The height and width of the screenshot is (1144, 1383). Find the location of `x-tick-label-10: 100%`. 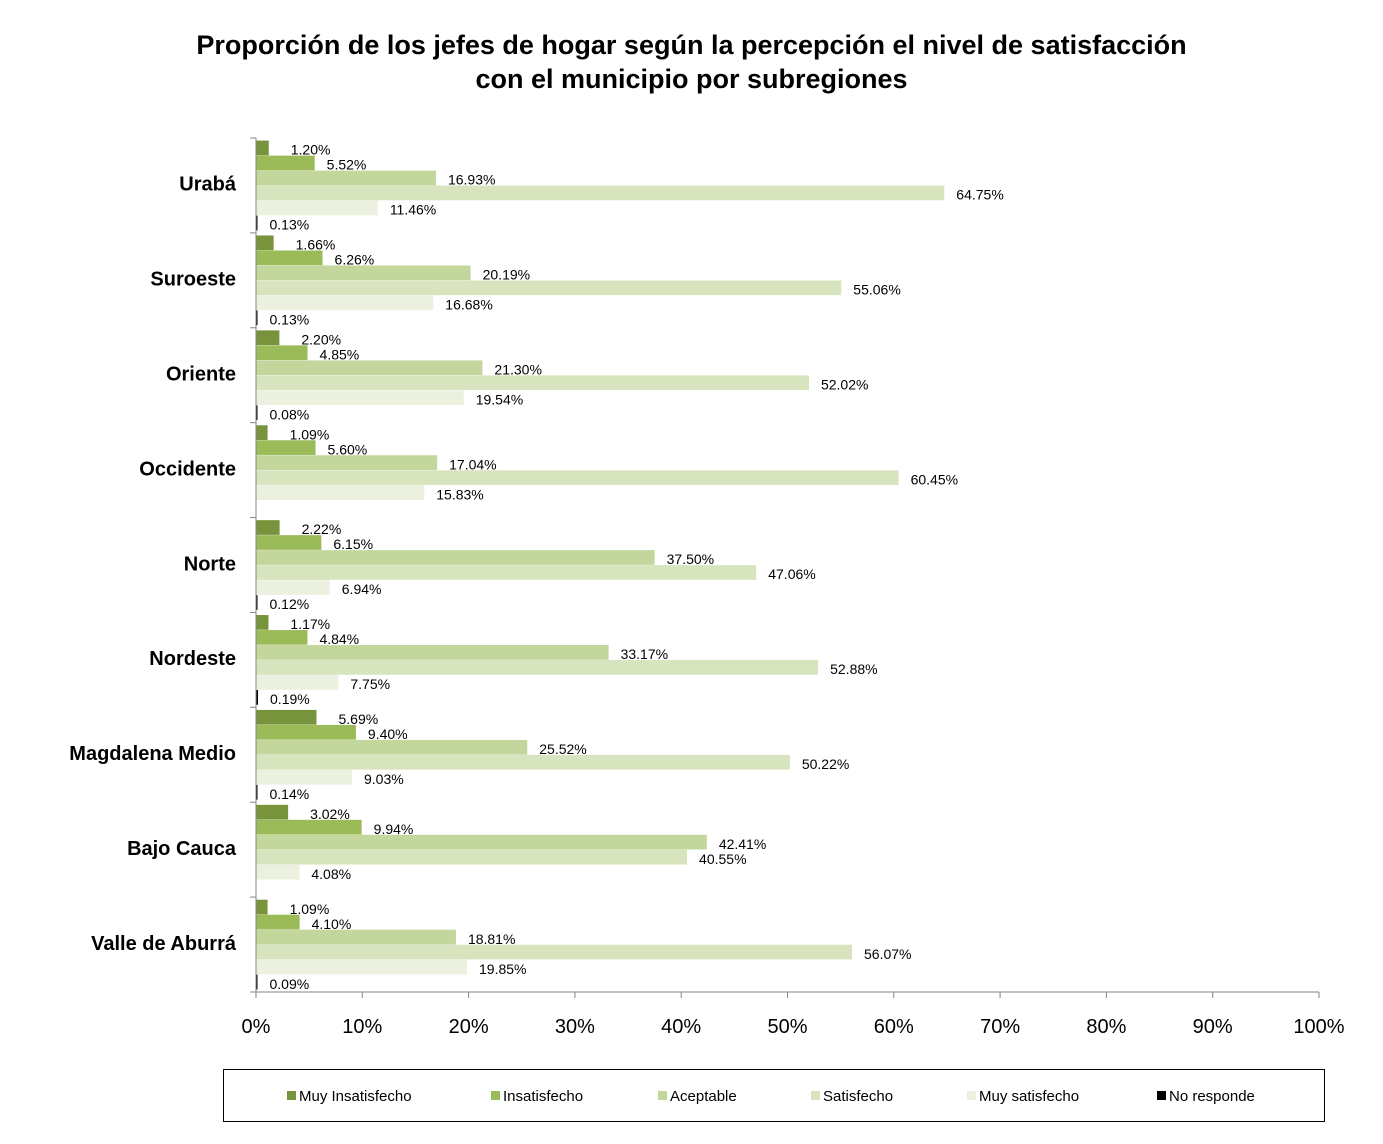

x-tick-label-10: 100% is located at coordinates (1318, 1027).